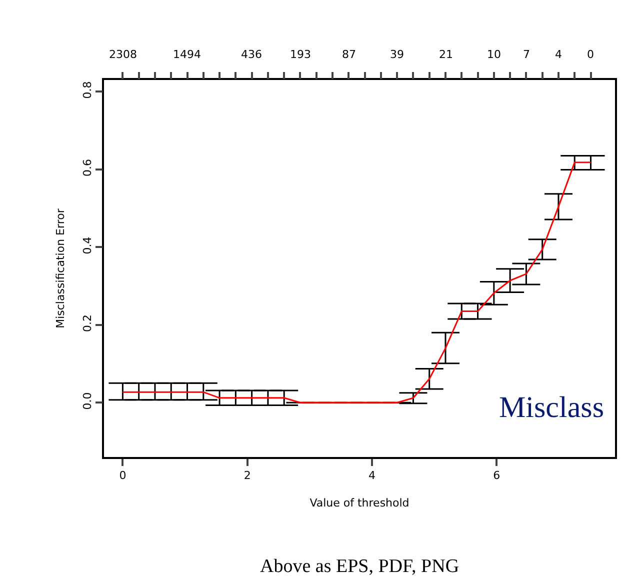  Describe the element at coordinates (300, 54) in the screenshot. I see `annotation: 193` at that location.